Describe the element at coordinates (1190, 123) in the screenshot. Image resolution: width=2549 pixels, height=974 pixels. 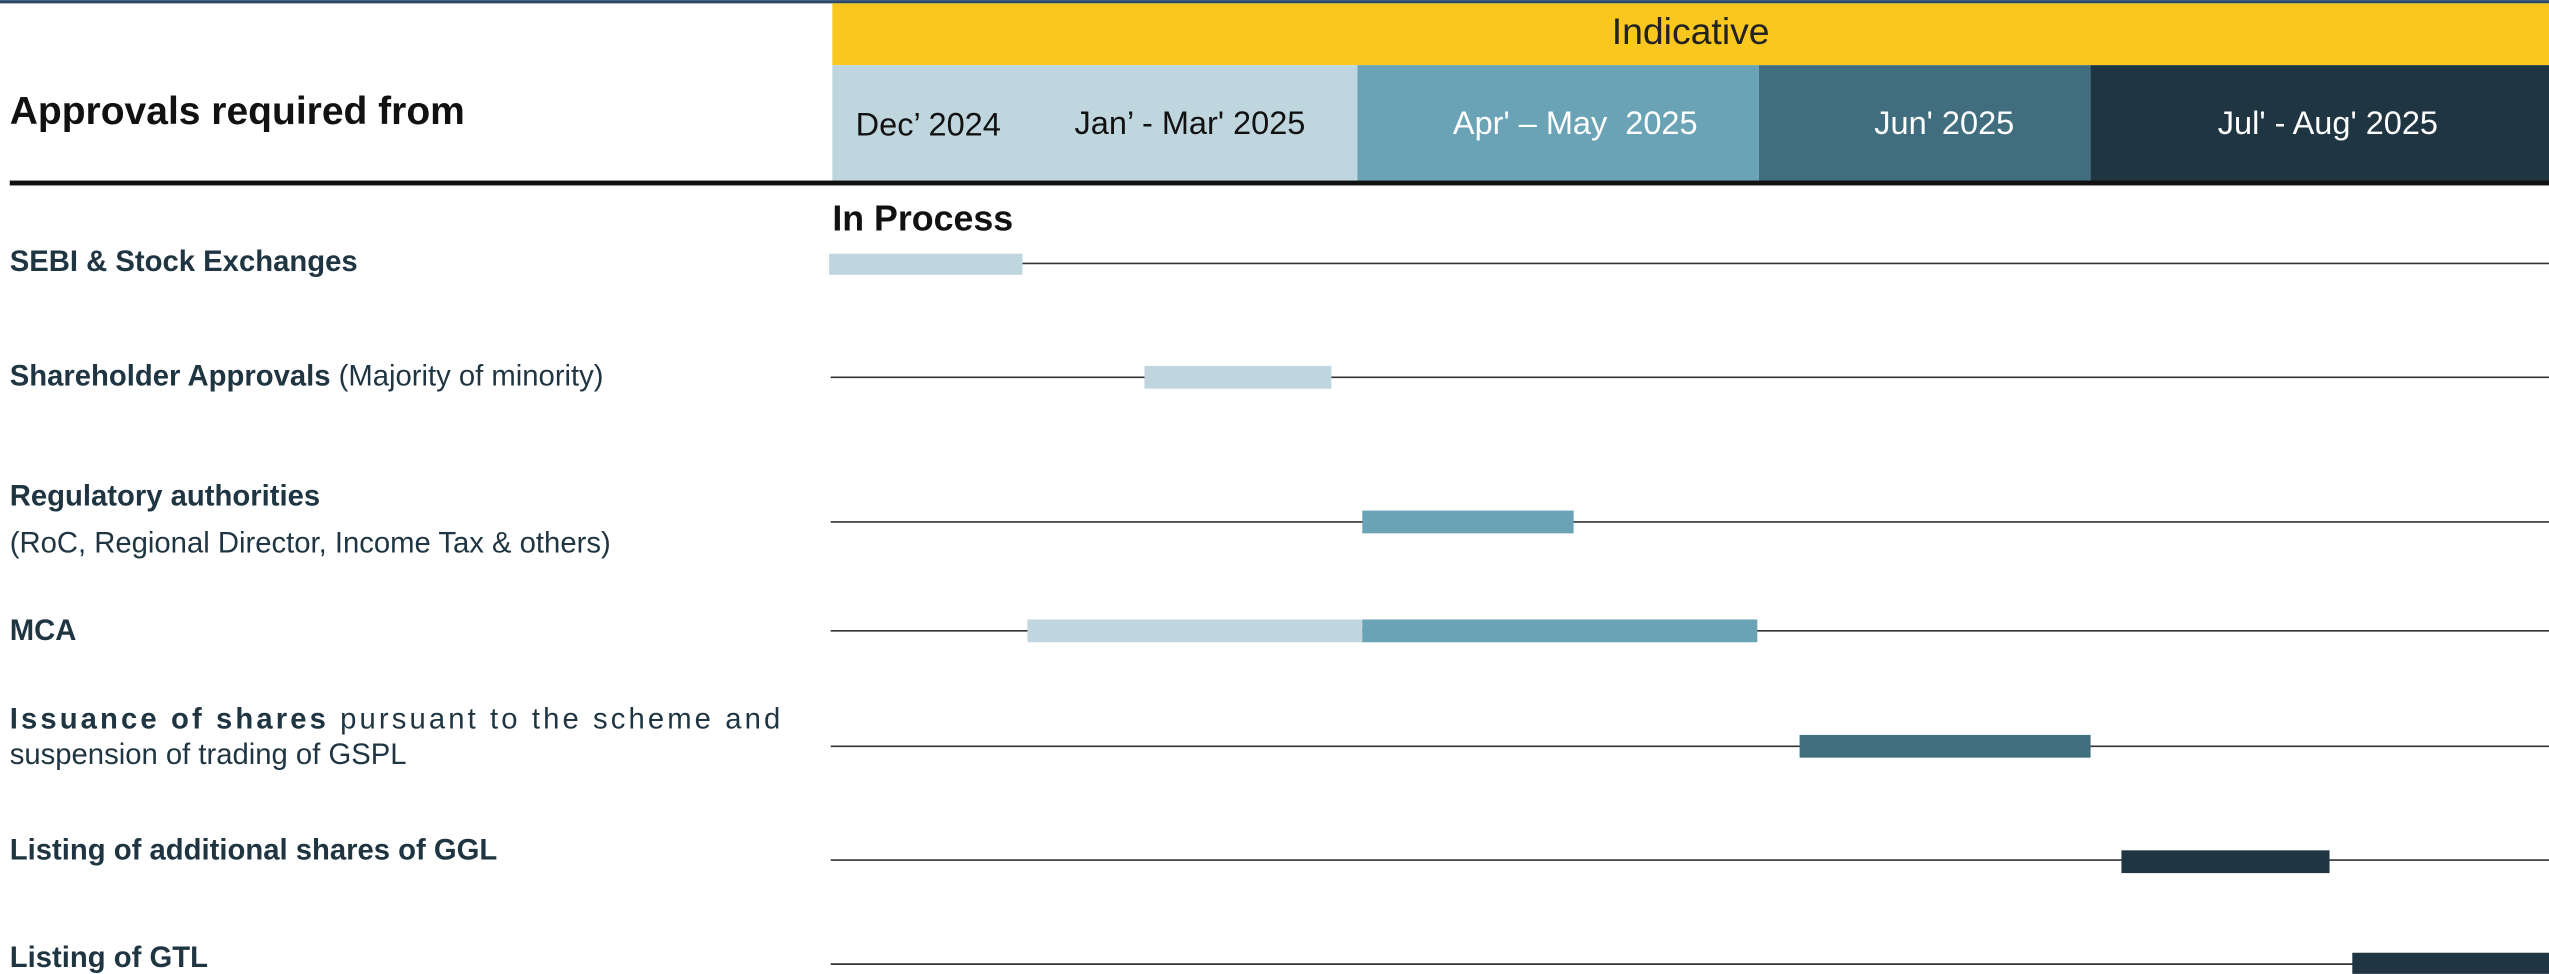
I see `period-label: Jan’ - Mar' 2025` at that location.